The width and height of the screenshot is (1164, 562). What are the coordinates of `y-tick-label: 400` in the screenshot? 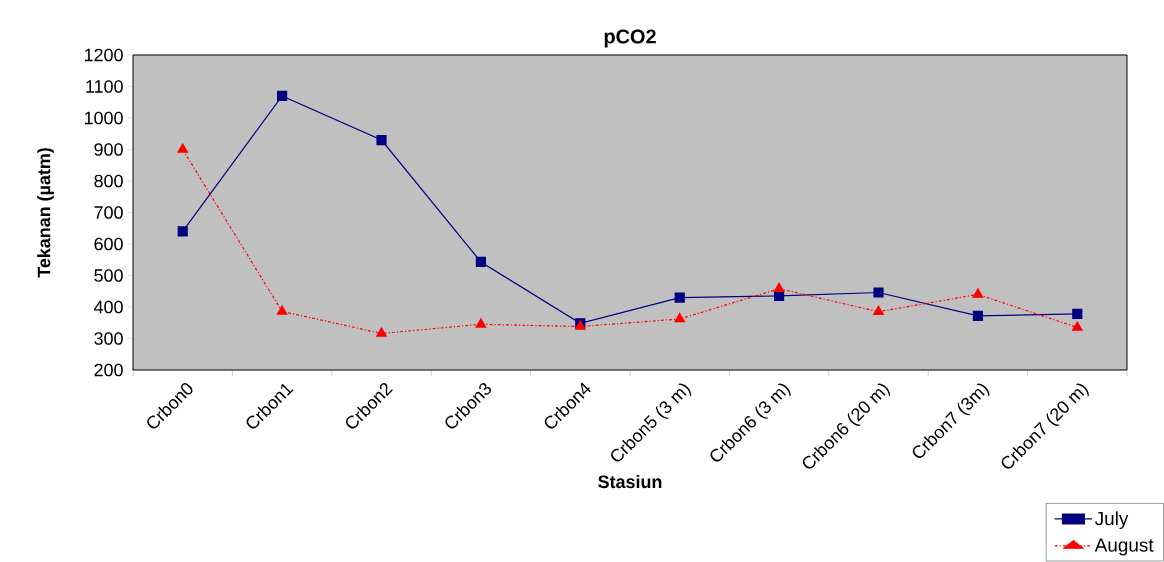 It's located at (108, 307).